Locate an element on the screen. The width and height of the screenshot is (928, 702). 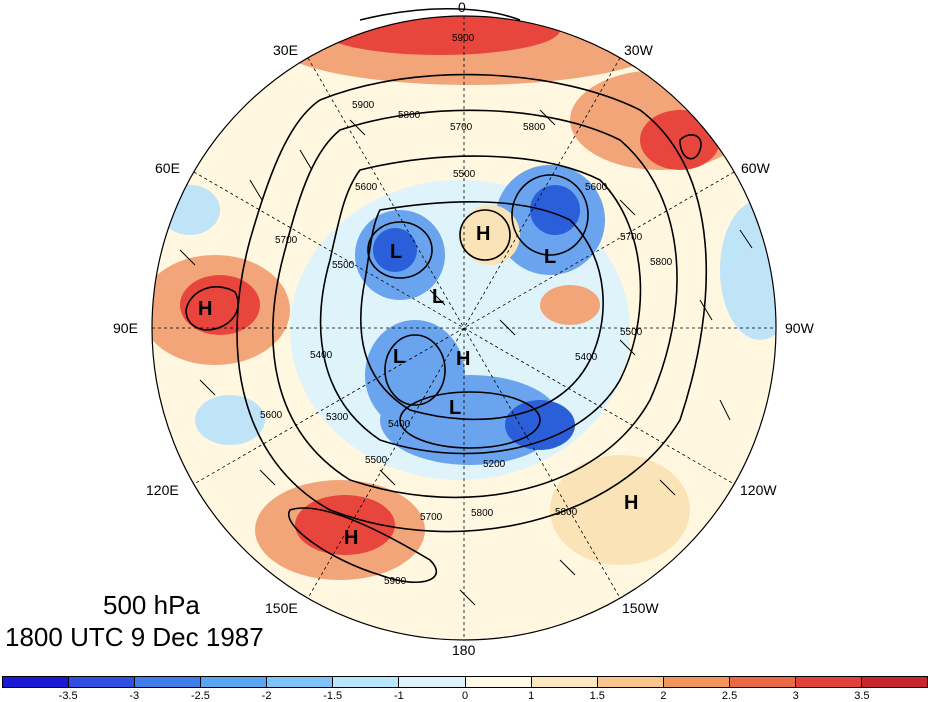
high-center-90e: H is located at coordinates (205, 309).